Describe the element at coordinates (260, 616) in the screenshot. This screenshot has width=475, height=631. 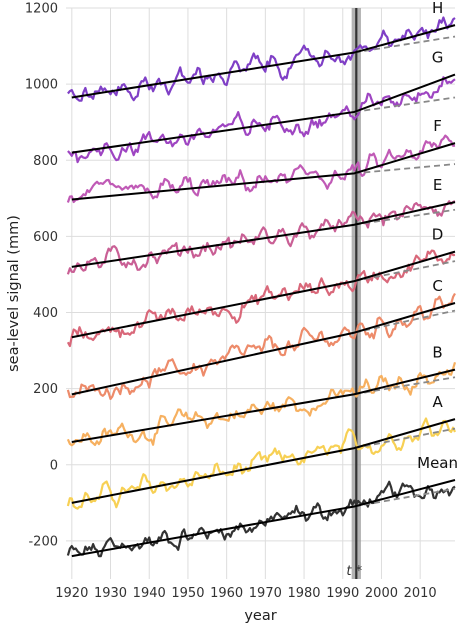
I see `x-axis-label: year` at that location.